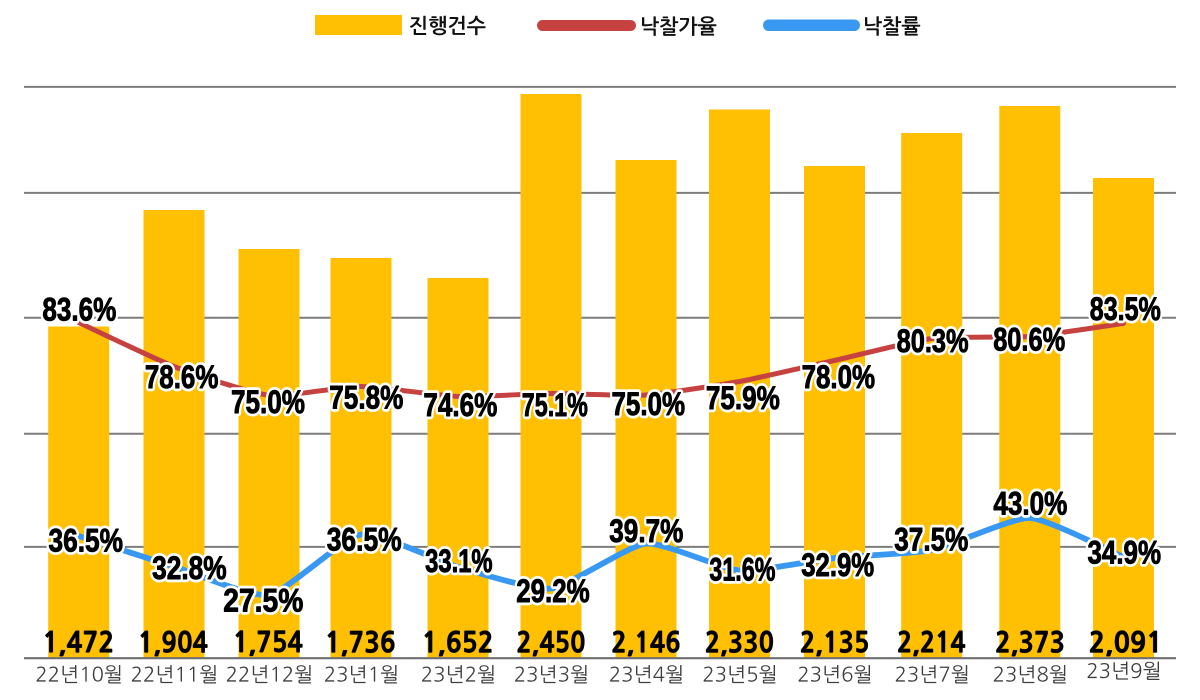 The height and width of the screenshot is (700, 1200). What do you see at coordinates (79, 310) in the screenshot?
I see `svg-text: 83.6%` at bounding box center [79, 310].